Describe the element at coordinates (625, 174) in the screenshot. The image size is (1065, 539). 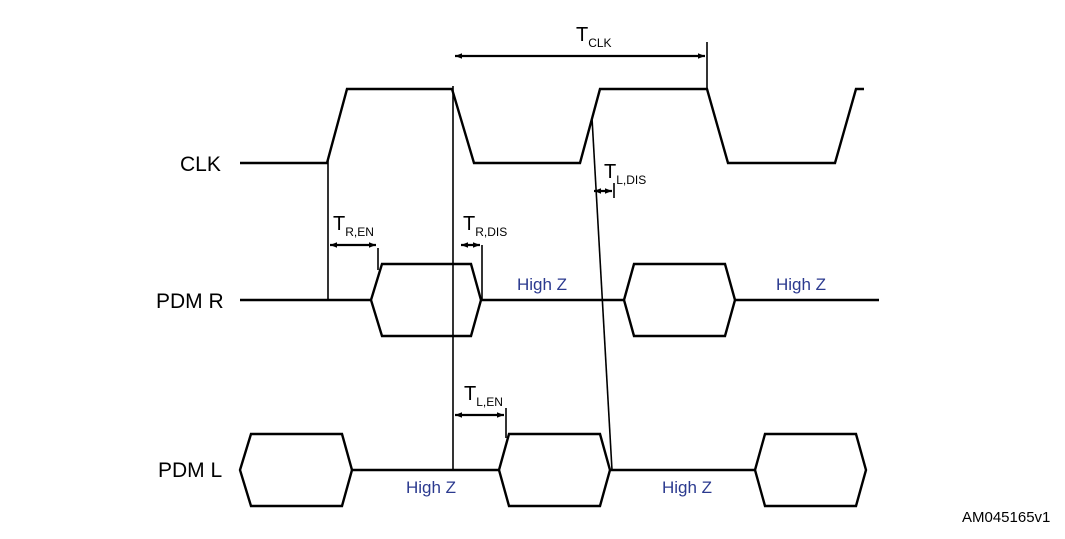
I see `t-l-dis-label: TL,DIS` at that location.